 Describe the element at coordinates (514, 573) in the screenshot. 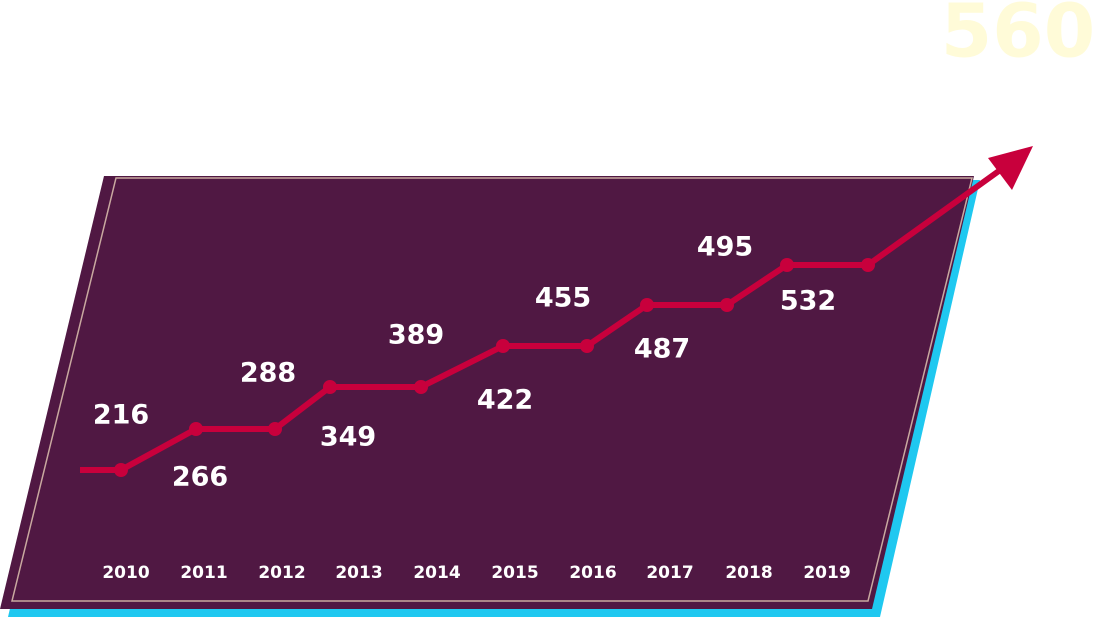

I see `year-label: 2015` at that location.